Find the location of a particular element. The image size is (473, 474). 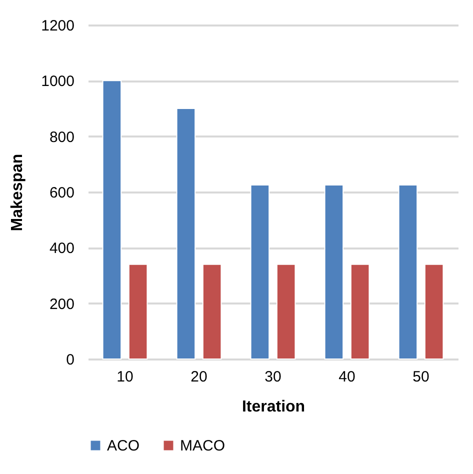

x-tick-label: 10 is located at coordinates (125, 377).